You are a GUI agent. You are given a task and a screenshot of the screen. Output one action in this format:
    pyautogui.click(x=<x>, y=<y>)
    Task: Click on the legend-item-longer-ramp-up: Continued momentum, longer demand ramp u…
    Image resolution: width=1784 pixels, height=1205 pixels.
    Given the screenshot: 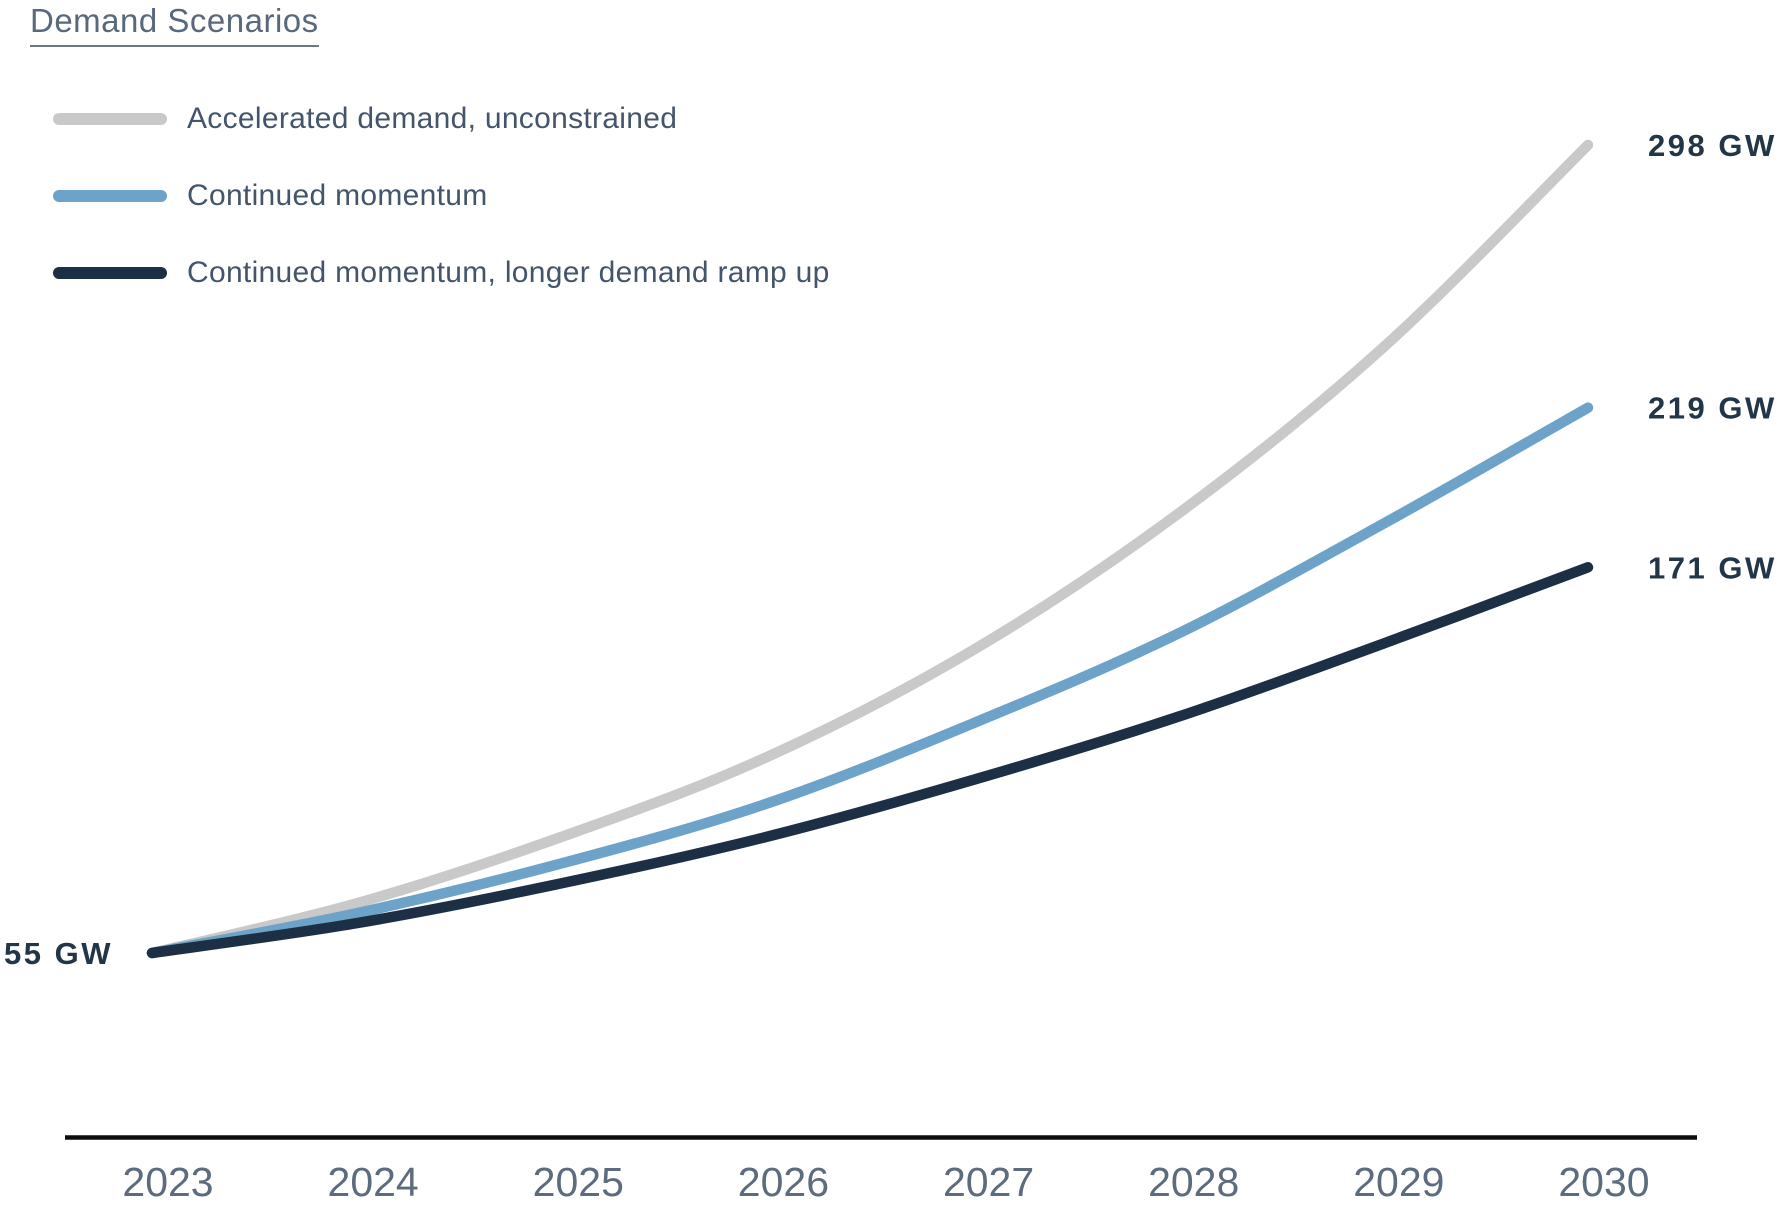 What is the action you would take?
    pyautogui.click(x=441, y=272)
    